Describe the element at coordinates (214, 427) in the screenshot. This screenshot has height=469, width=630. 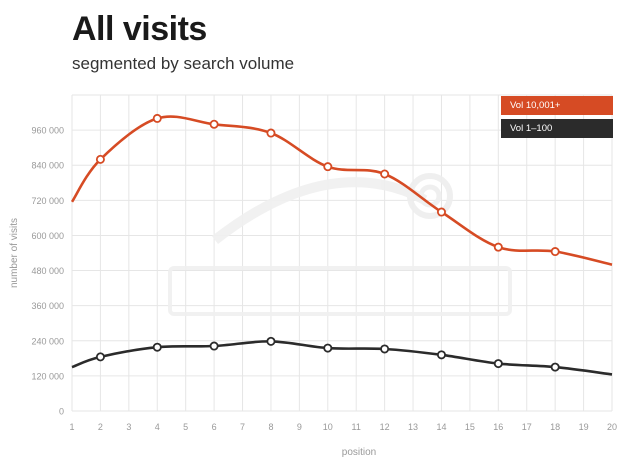
I see `x-tick-label: 6` at that location.